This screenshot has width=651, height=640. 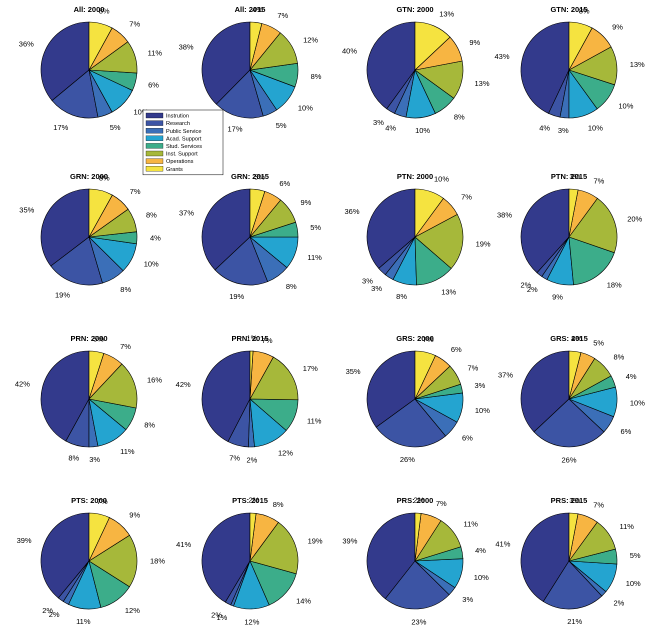 I want to click on slice-percent-label: 37%, so click(x=186, y=212).